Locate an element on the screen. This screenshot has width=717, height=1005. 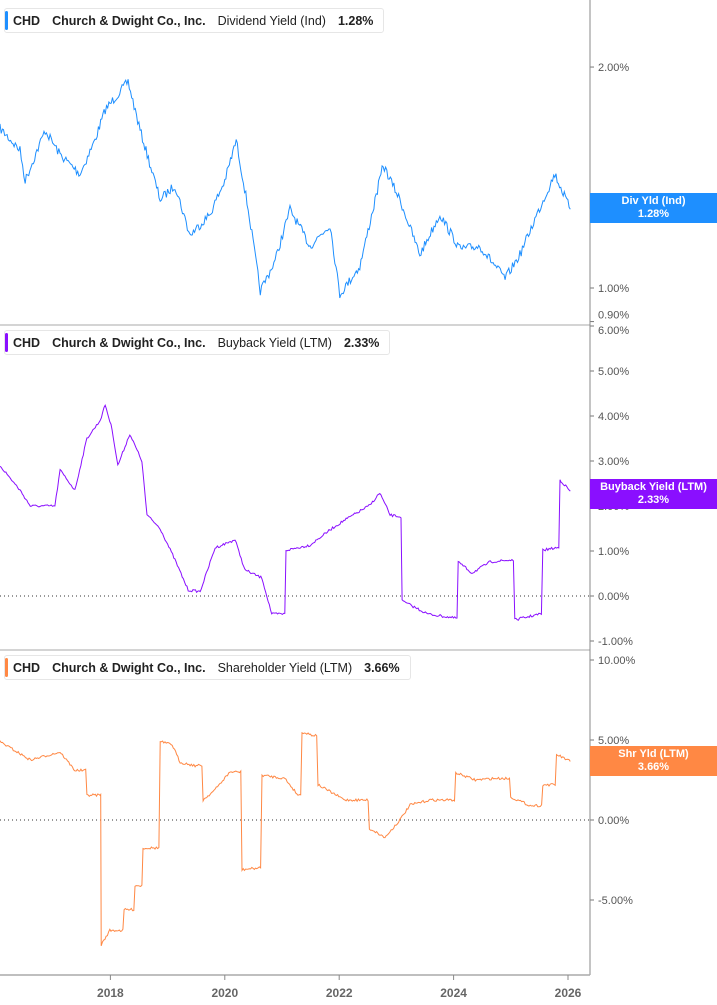
tag-value: 1.28% is located at coordinates (653, 214).